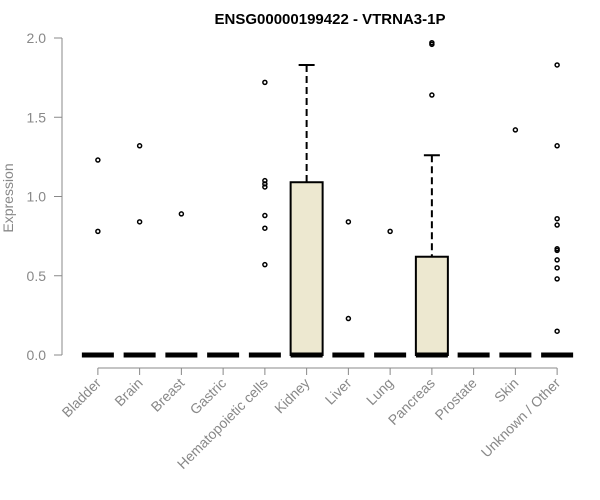 The image size is (600, 500). What do you see at coordinates (37, 355) in the screenshot?
I see `y-tick-label: 0.0` at bounding box center [37, 355].